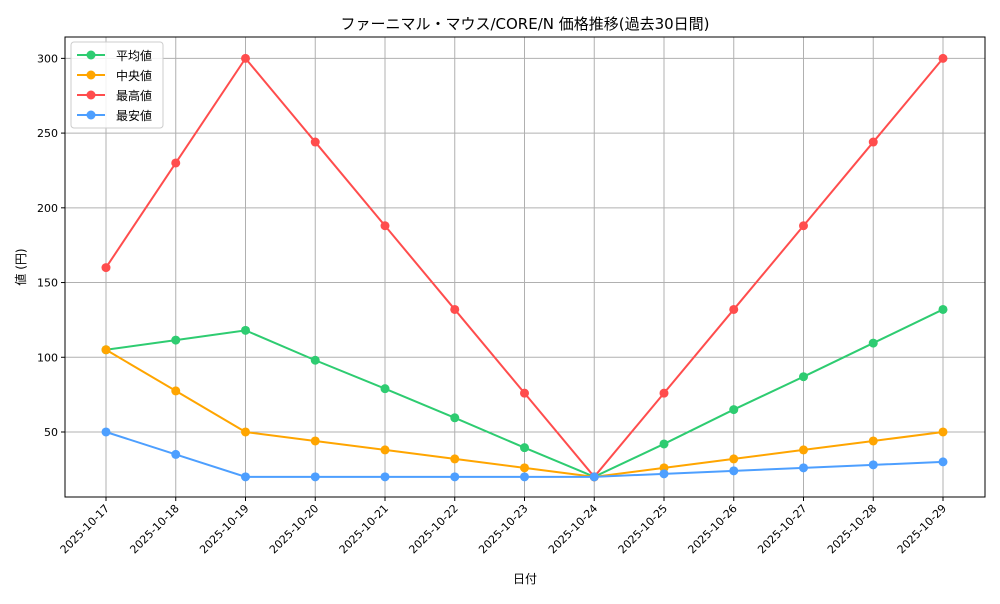 This screenshot has width=1000, height=604. What do you see at coordinates (117, 85) in the screenshot?
I see `legend-box` at bounding box center [117, 85].